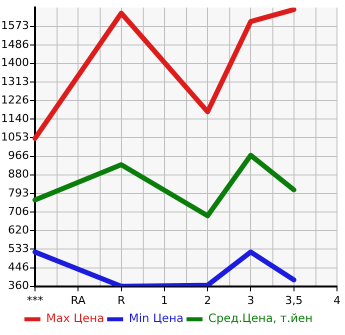  I want to click on x-tick-label: RA, so click(78, 300).